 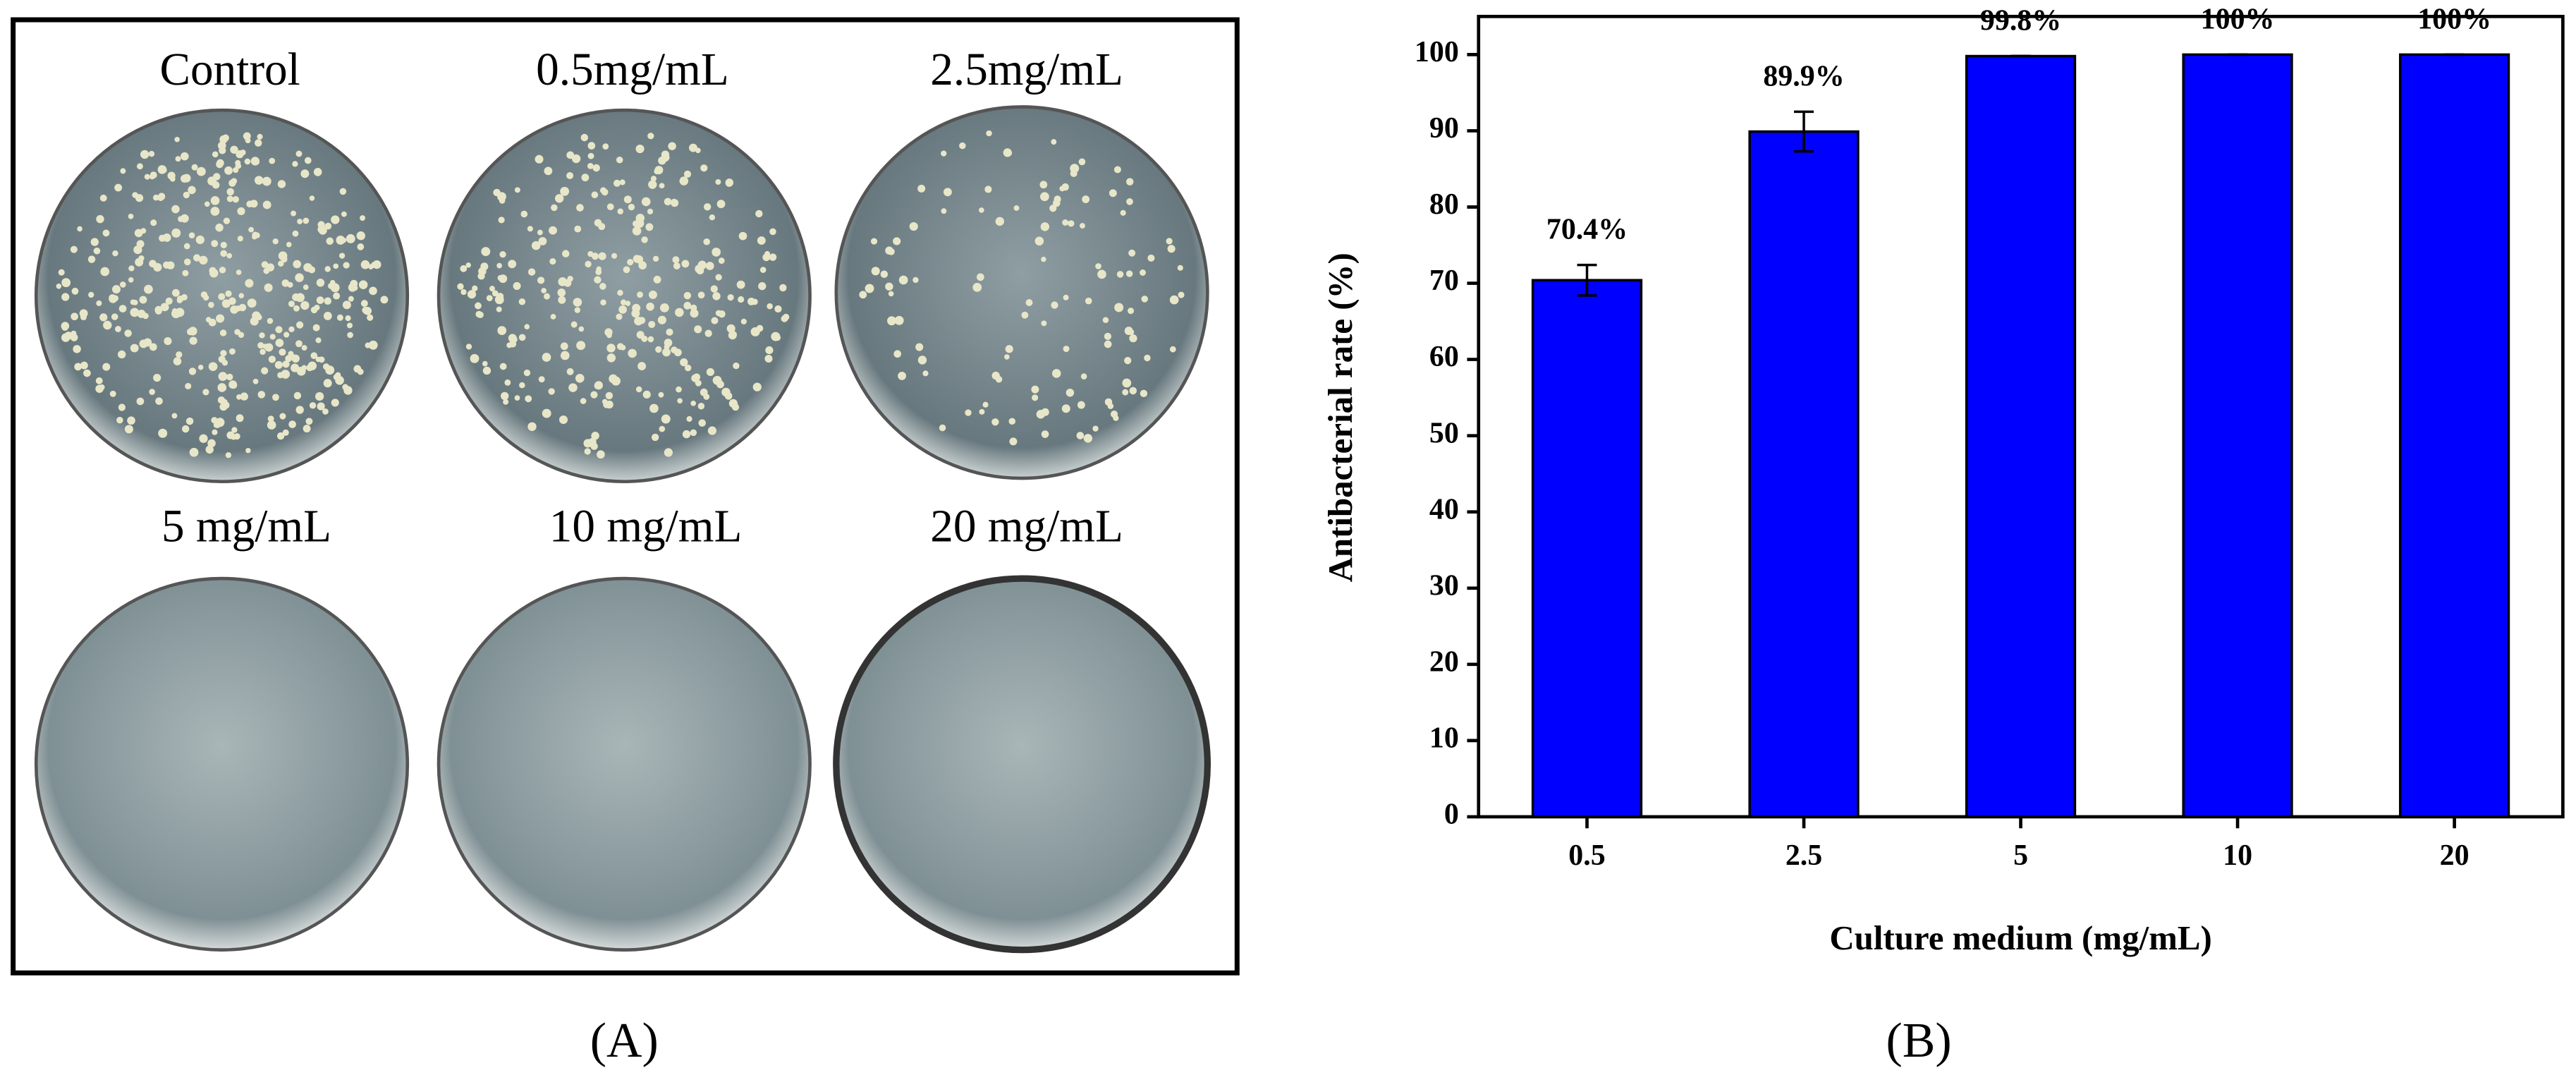 I want to click on dish-label: 20 mg/mL, so click(x=1026, y=527).